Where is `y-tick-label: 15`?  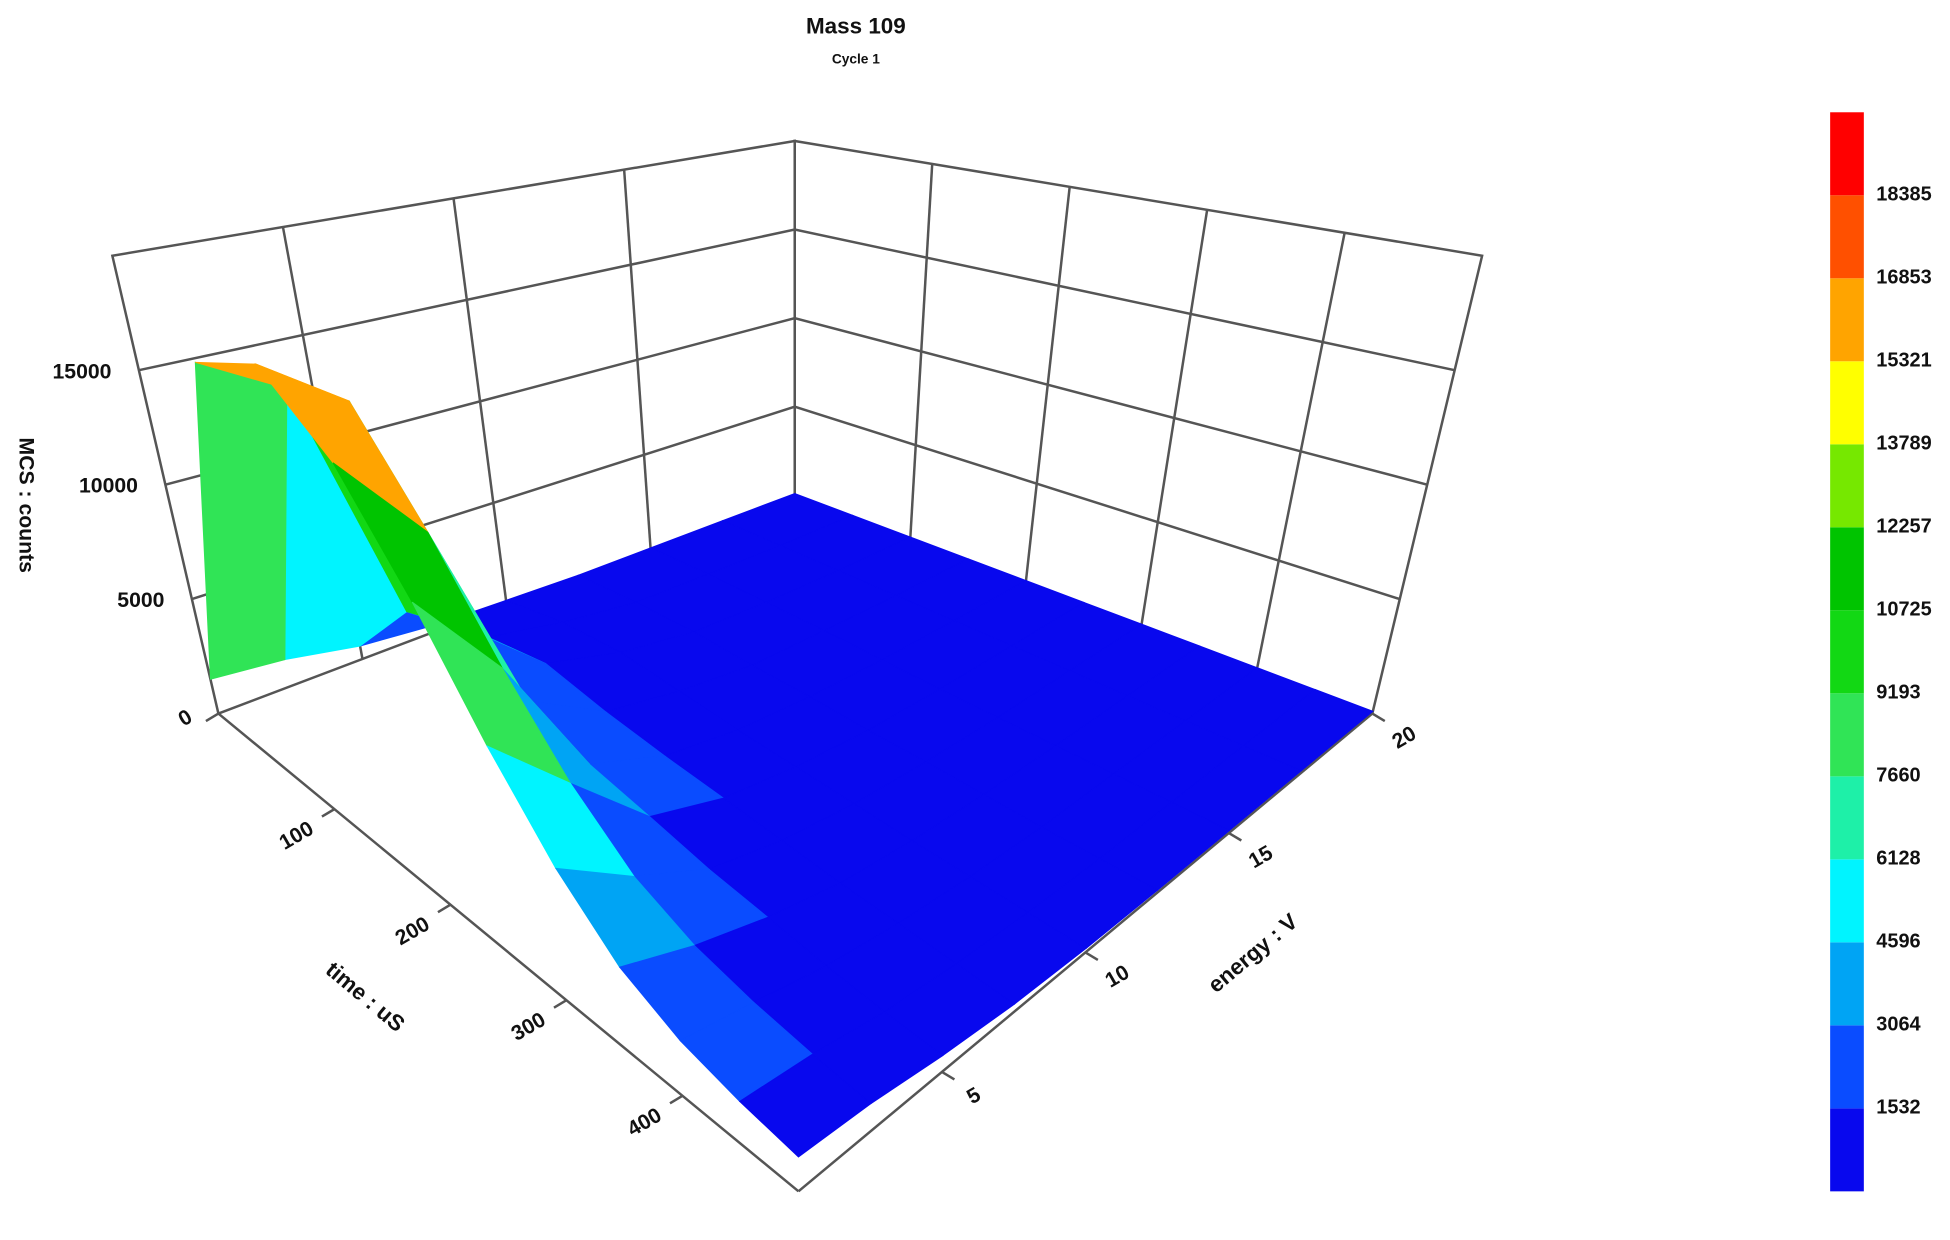
y-tick-label: 15 is located at coordinates (1261, 857).